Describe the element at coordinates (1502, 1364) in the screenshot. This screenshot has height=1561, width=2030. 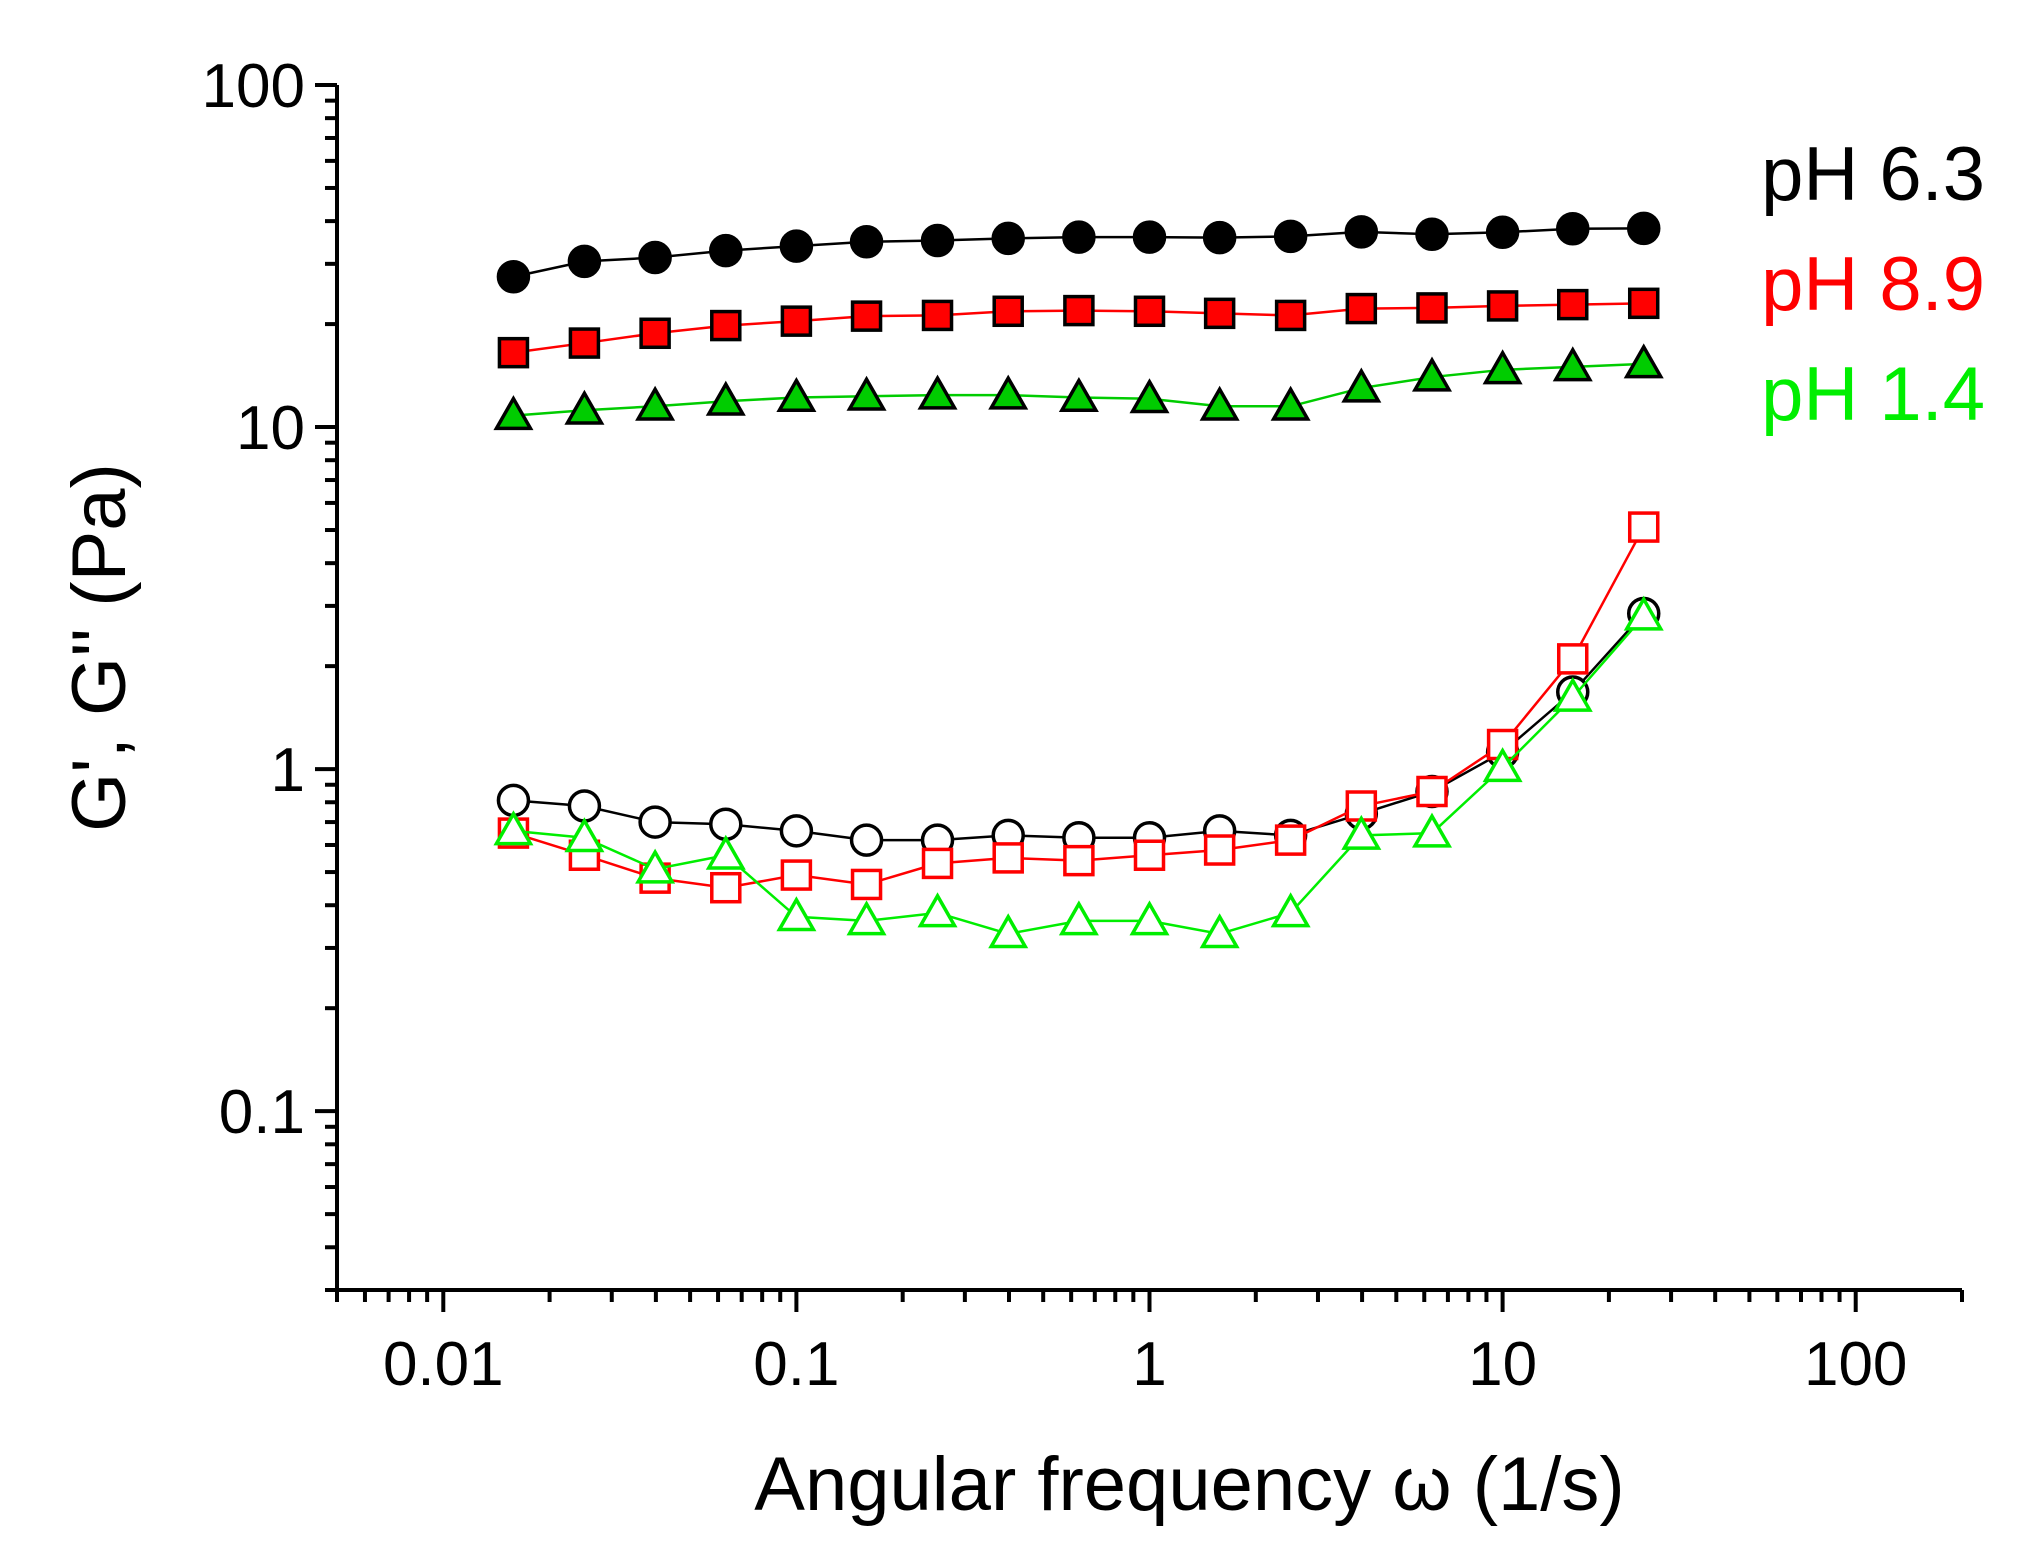
I see `x-tick-label: 10` at that location.